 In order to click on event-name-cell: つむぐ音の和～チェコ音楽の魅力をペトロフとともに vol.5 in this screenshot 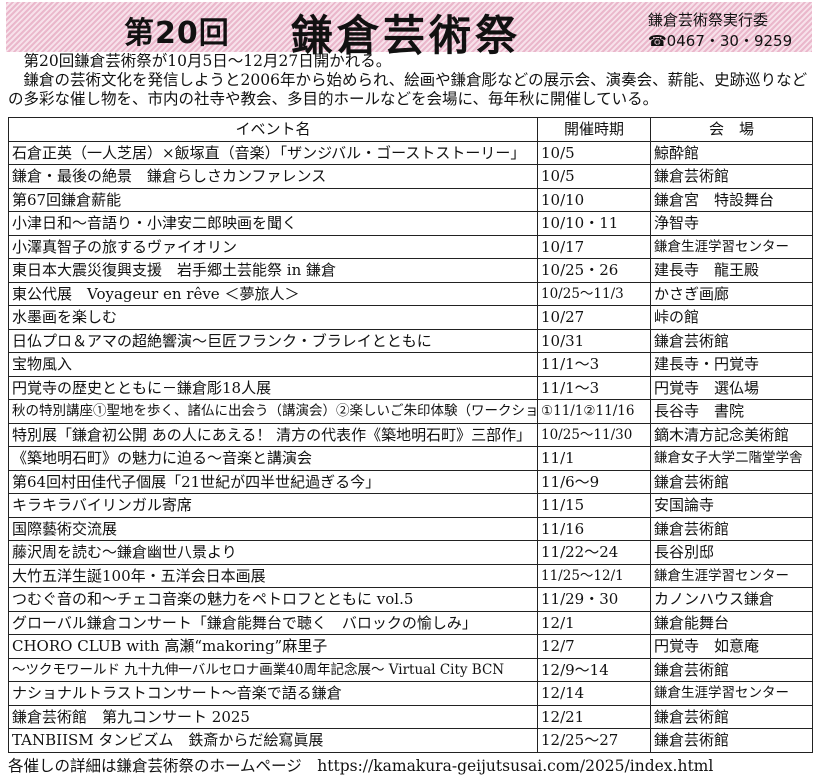, I will do `click(273, 599)`.